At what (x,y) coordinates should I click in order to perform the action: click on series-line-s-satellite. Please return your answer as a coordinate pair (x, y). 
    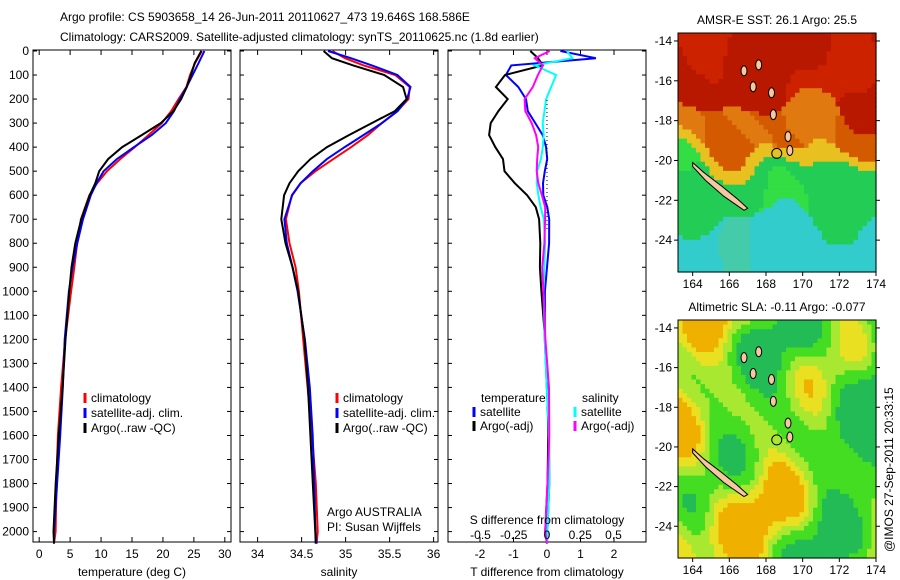
    Looking at the image, I should click on (553, 297).